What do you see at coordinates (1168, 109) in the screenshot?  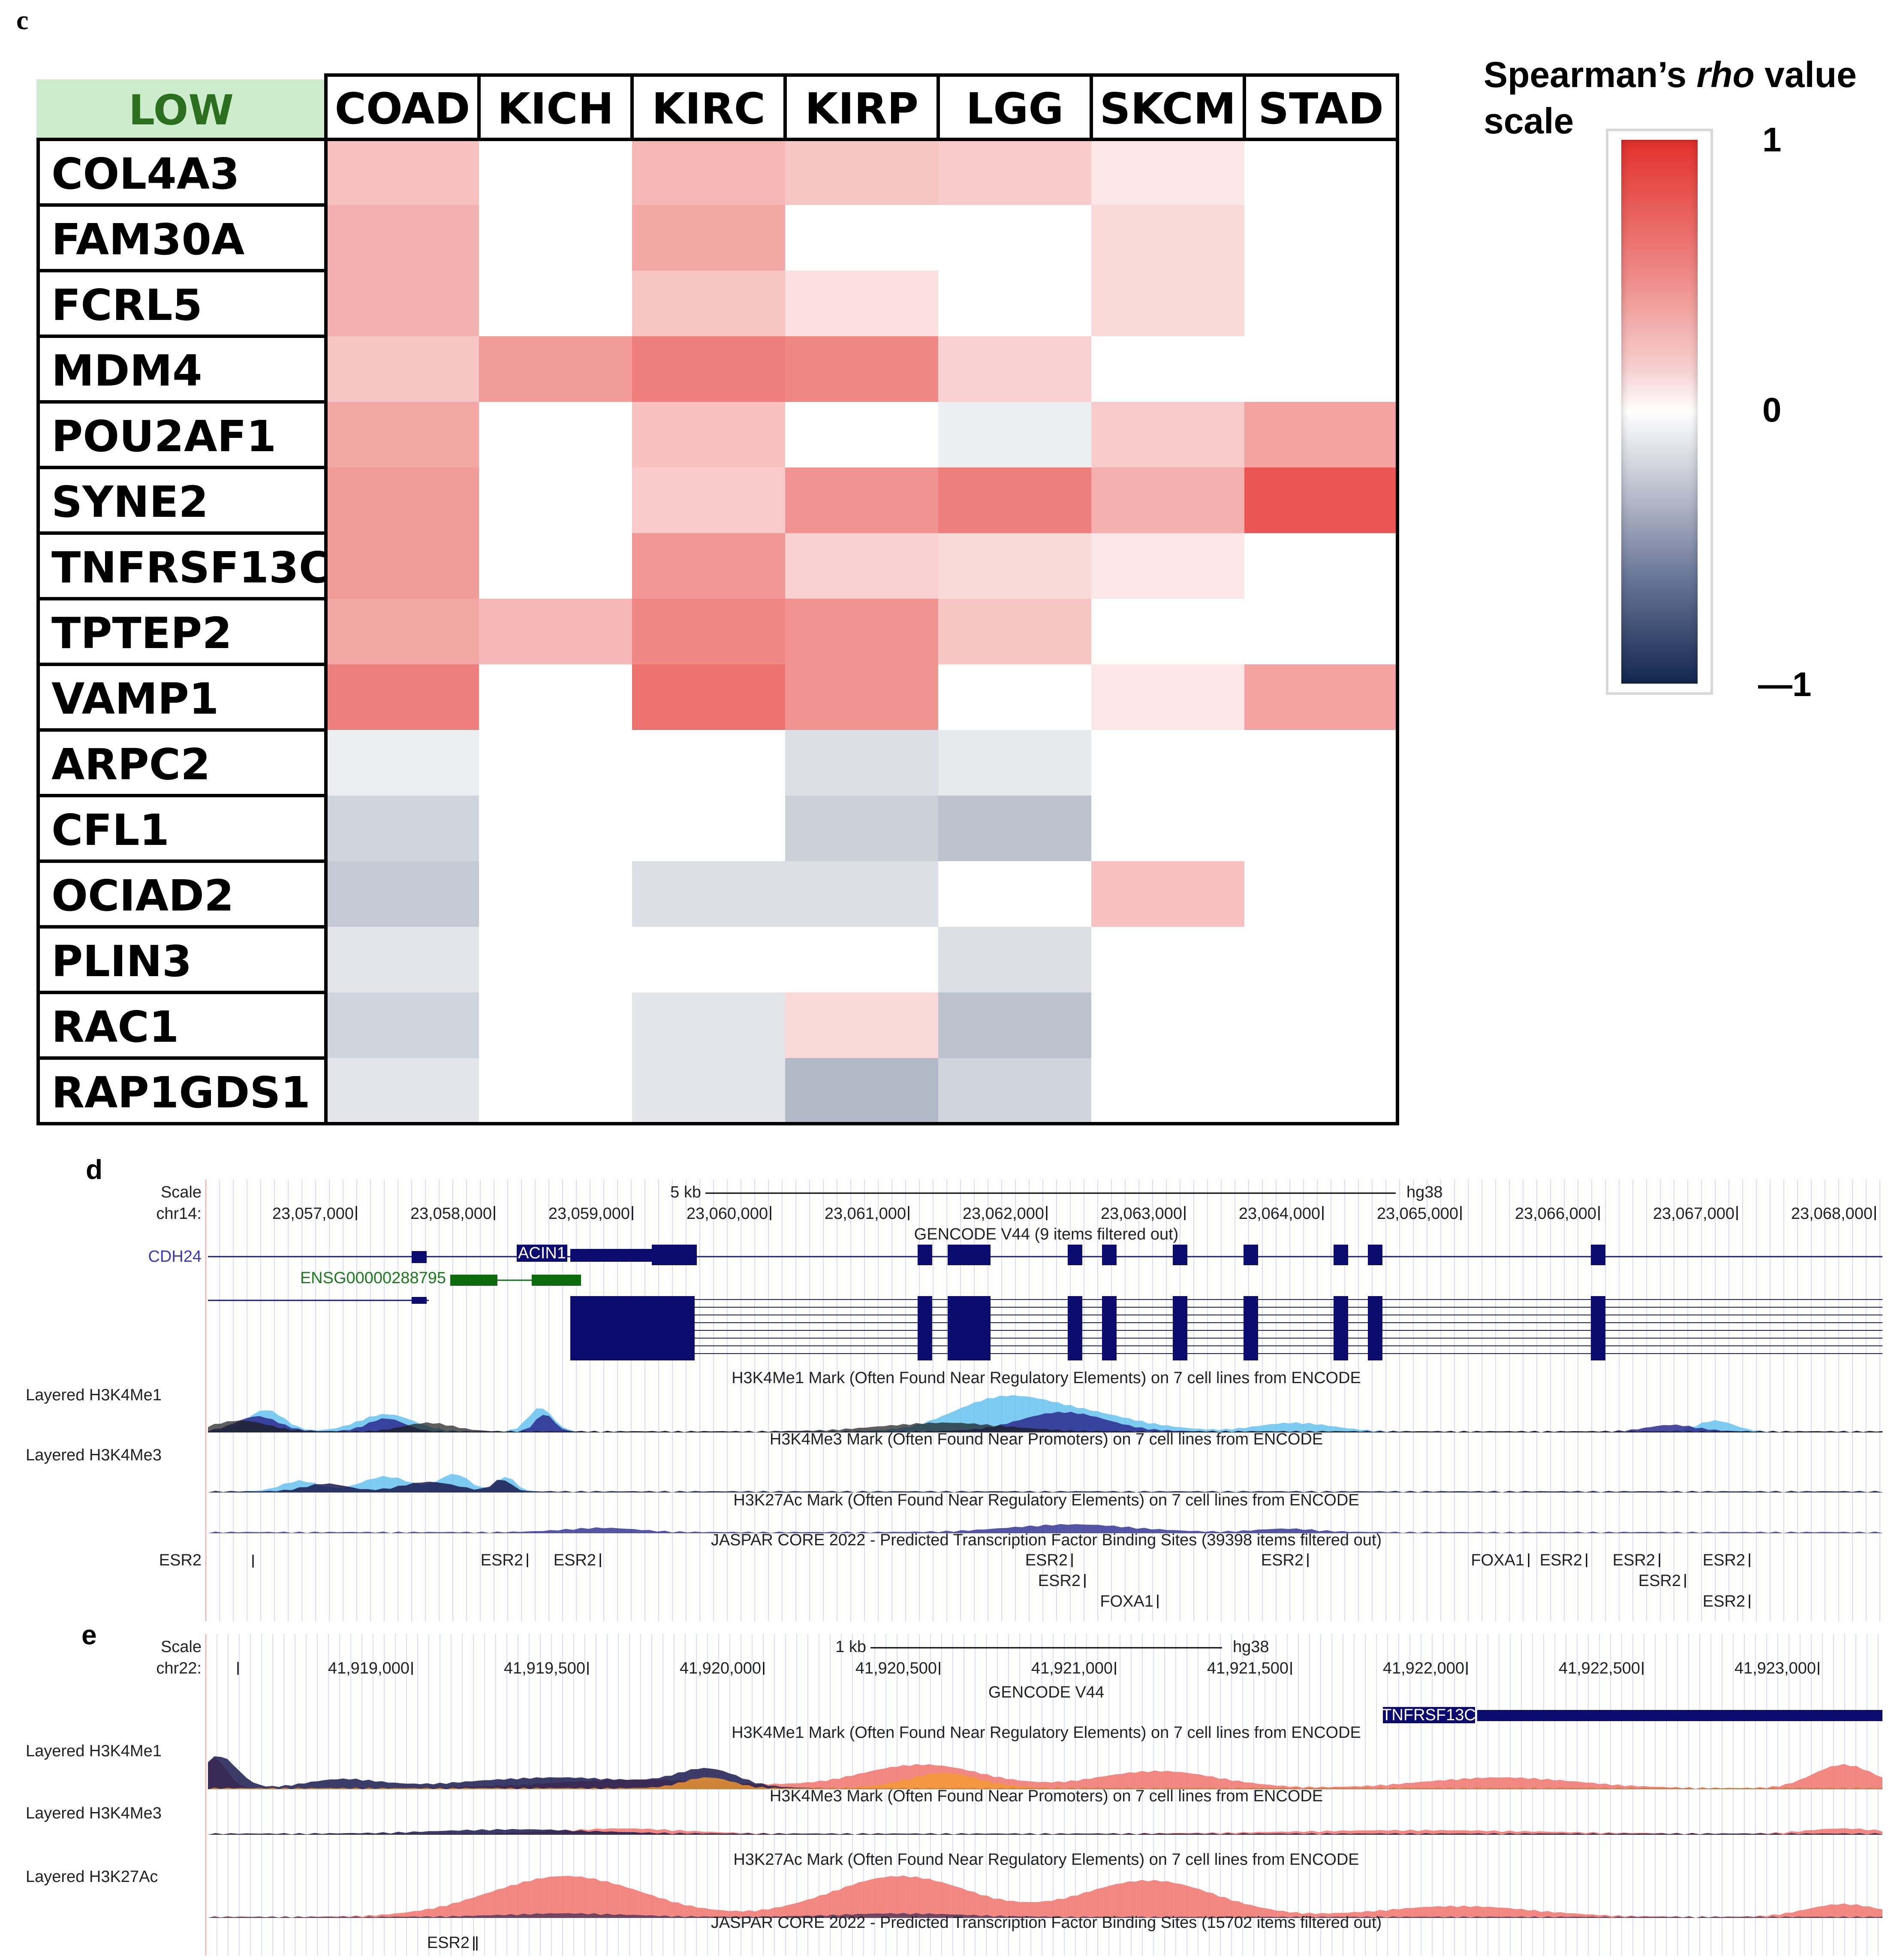 I see `col-header-skcm: SKCM` at bounding box center [1168, 109].